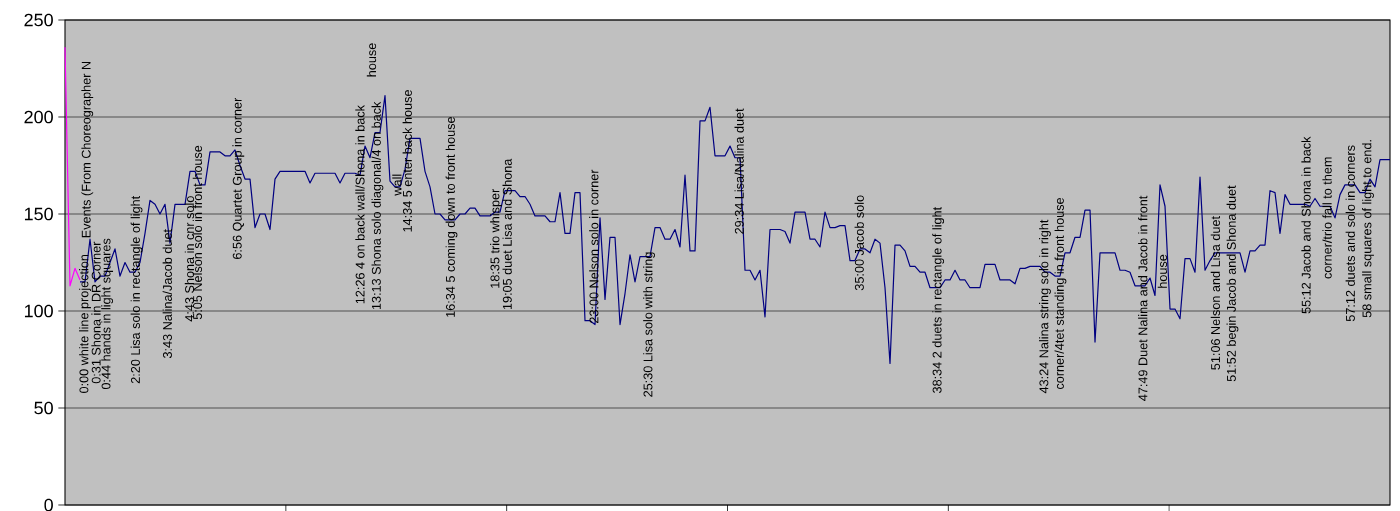 The width and height of the screenshot is (1400, 511). Describe the element at coordinates (107, 314) in the screenshot. I see `annotation: 0:44 hands in light squares` at that location.